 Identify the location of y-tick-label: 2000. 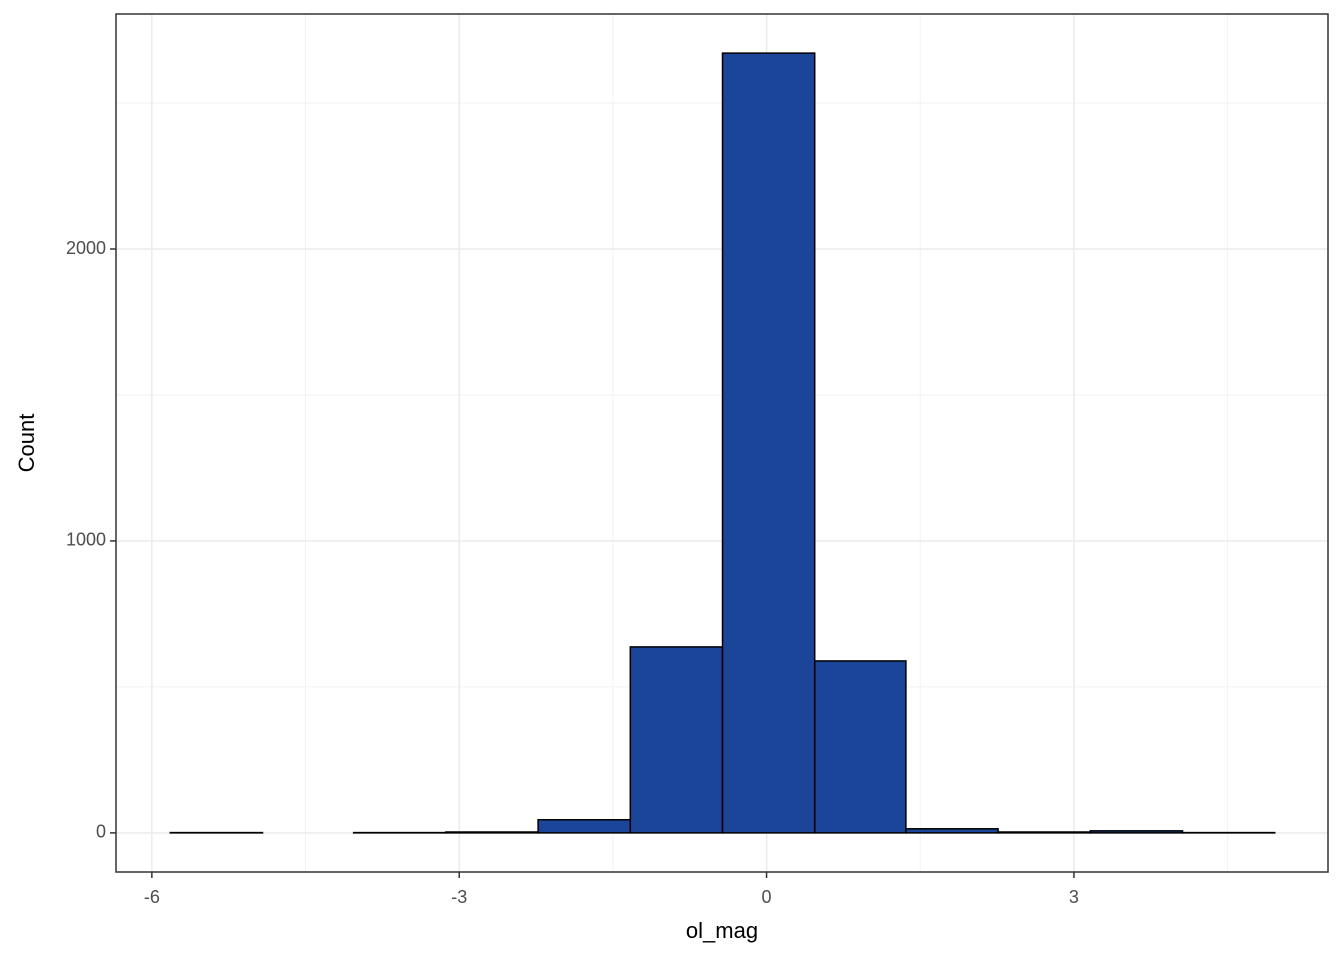
(86, 248).